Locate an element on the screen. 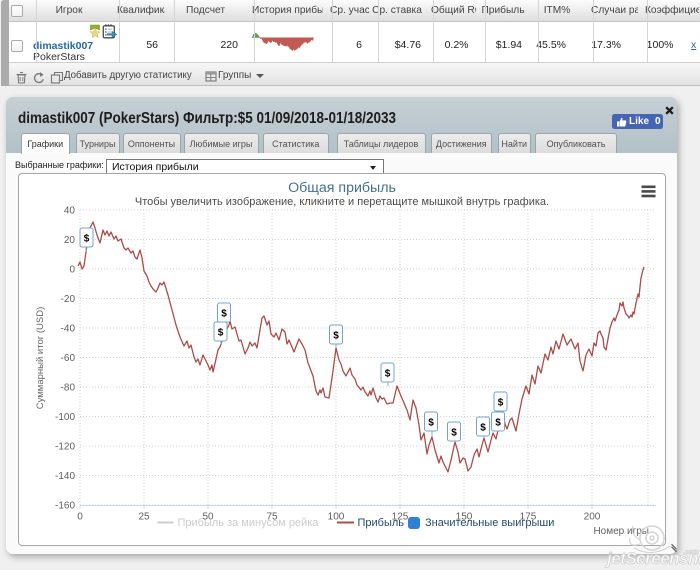 The image size is (700, 570). svg-text: jetScreenshot is located at coordinates (652, 558).